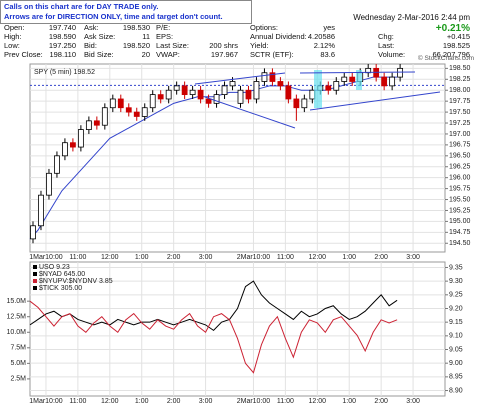 This screenshot has height=406, width=480. I want to click on quote-label: Yield:, so click(259, 45).